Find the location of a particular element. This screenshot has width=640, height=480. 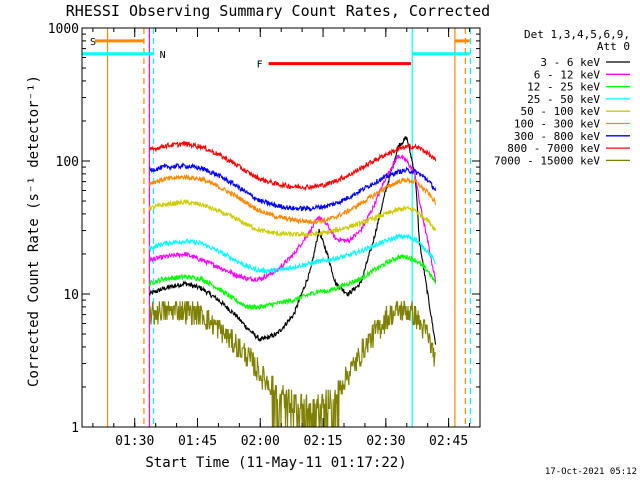

legend-label: 25 - 50 keV is located at coordinates (563, 99).